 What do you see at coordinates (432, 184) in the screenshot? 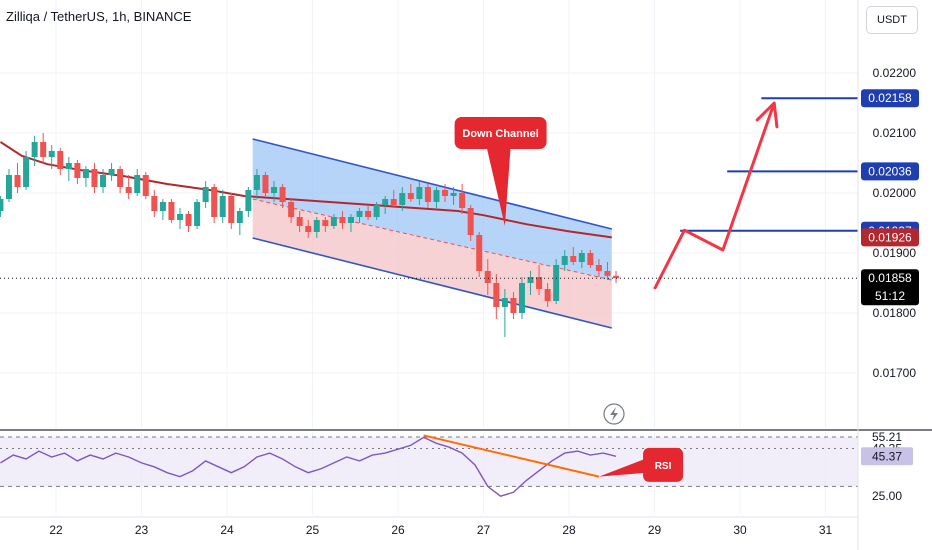
I see `channel-upper-line` at bounding box center [432, 184].